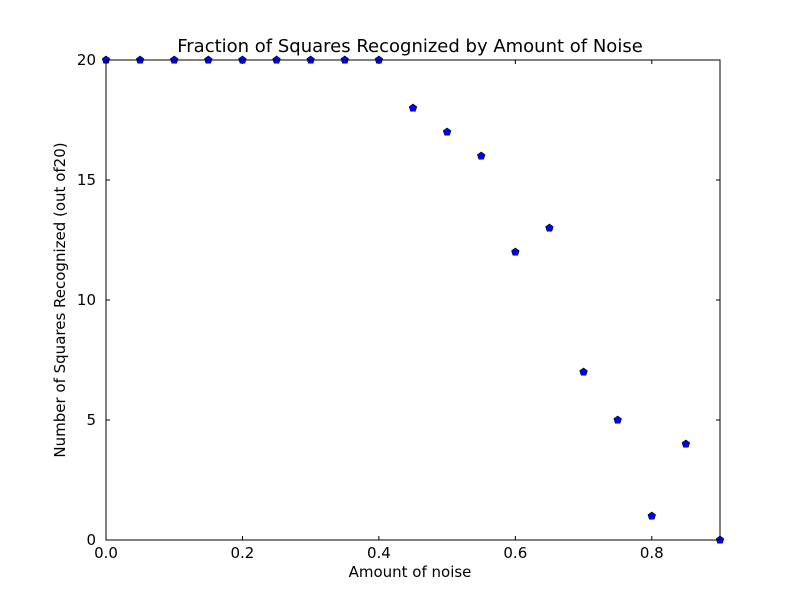 The width and height of the screenshot is (800, 604). Describe the element at coordinates (91, 420) in the screenshot. I see `y-tick-label: 5` at that location.